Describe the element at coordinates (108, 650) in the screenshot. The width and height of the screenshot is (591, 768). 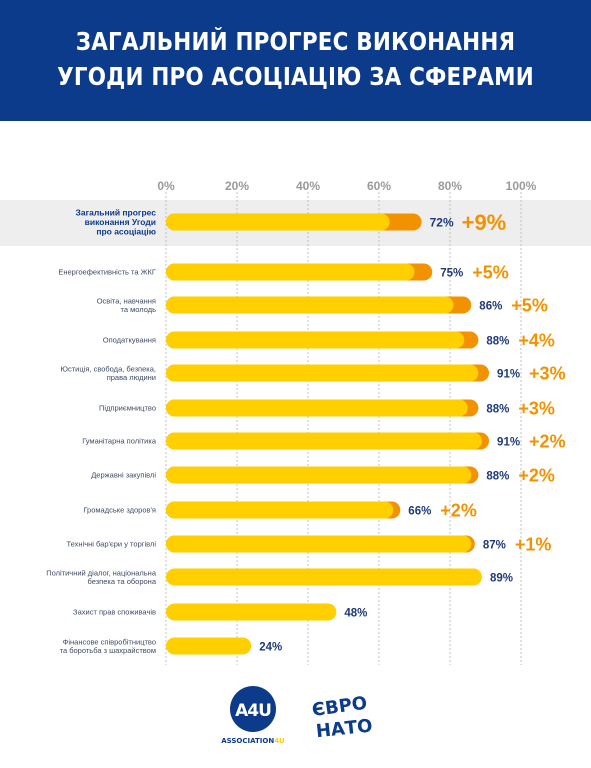
I see `category-label: та боротьба з шахрайством` at that location.